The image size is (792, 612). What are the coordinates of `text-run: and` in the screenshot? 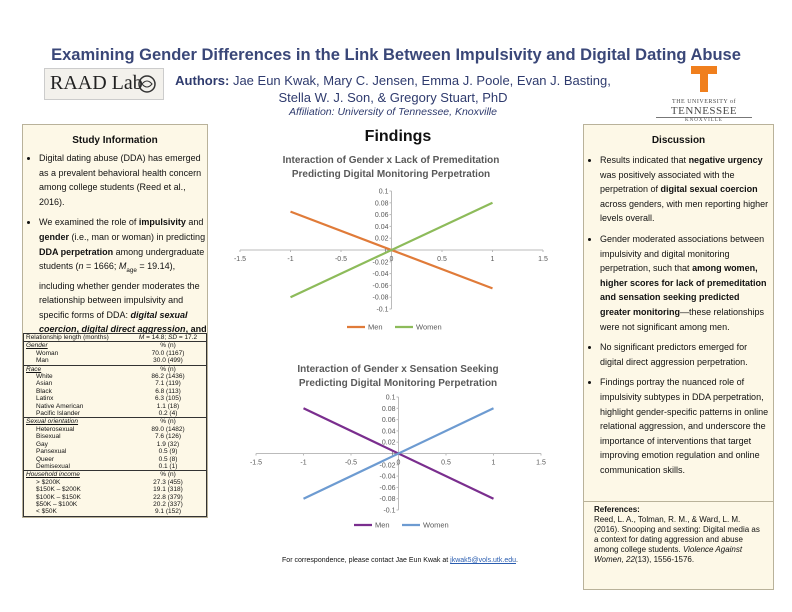 It's located at (194, 222).